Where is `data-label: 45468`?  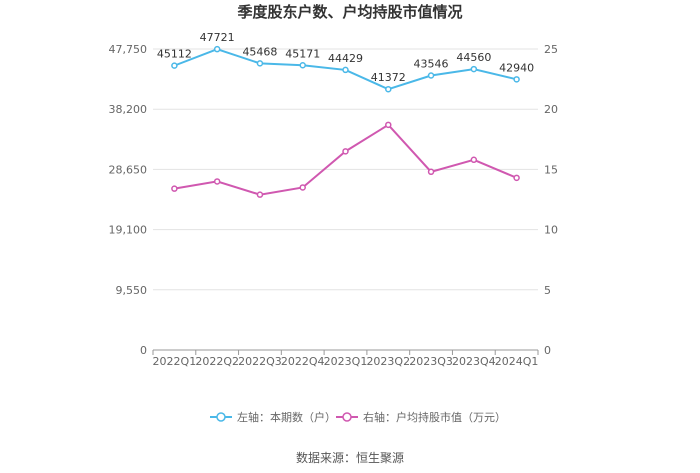
data-label: 45468 is located at coordinates (259, 51).